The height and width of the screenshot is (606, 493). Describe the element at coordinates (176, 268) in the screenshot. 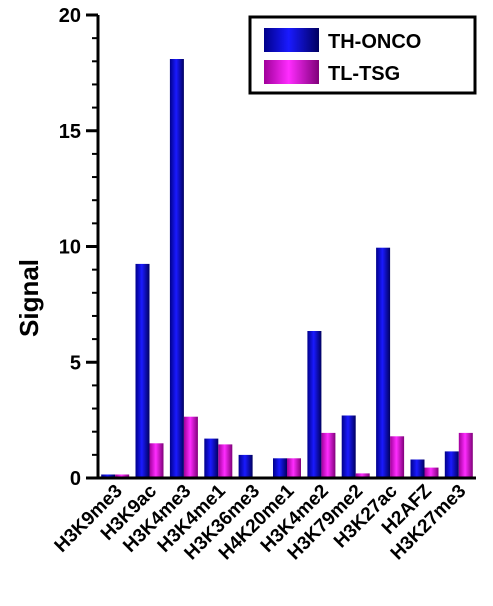

I see `bar-th-onco-h3k4me3` at that location.